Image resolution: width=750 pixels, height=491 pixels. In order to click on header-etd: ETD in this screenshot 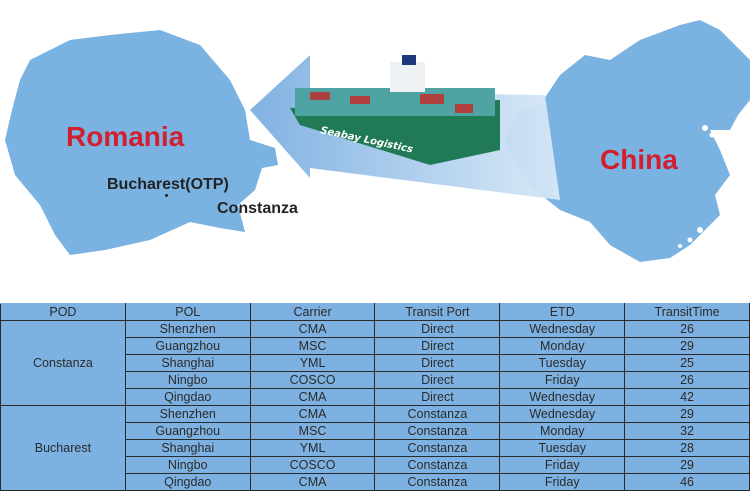, I will do `click(562, 312)`.